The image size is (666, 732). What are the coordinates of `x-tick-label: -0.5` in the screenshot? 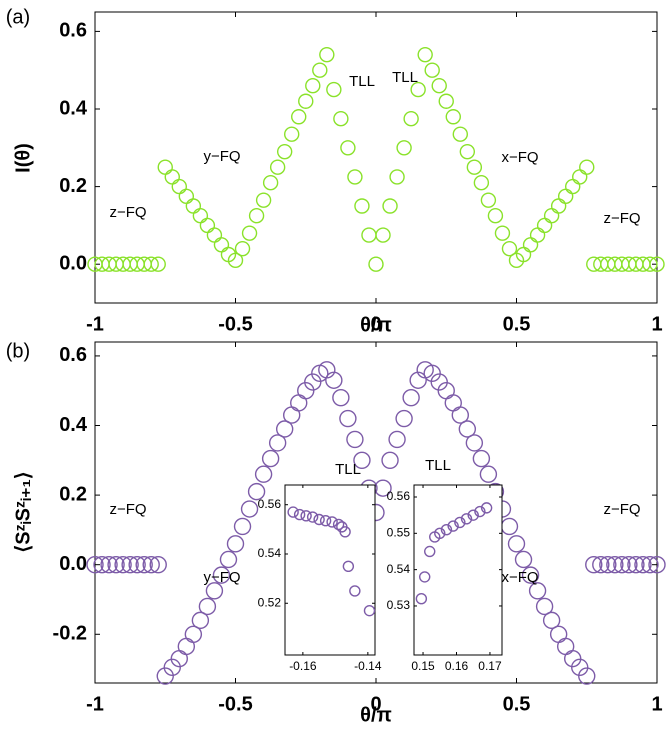 It's located at (235, 704).